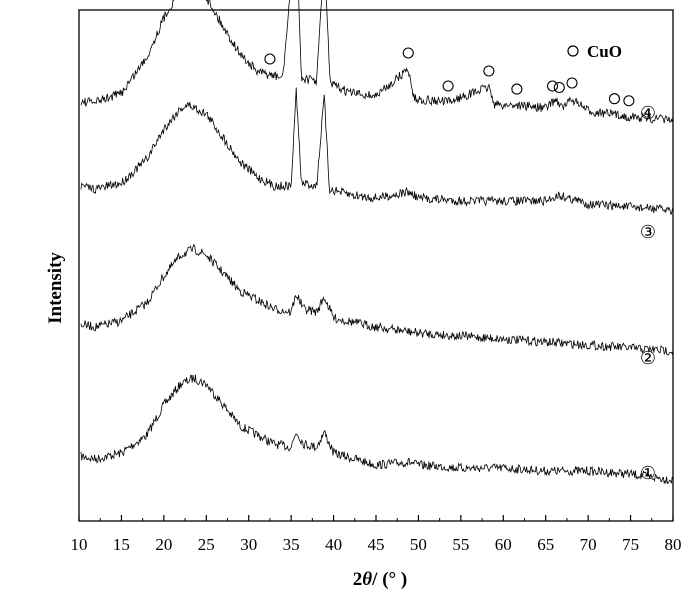 The height and width of the screenshot is (597, 700). I want to click on legend-label: CuO, so click(604, 51).